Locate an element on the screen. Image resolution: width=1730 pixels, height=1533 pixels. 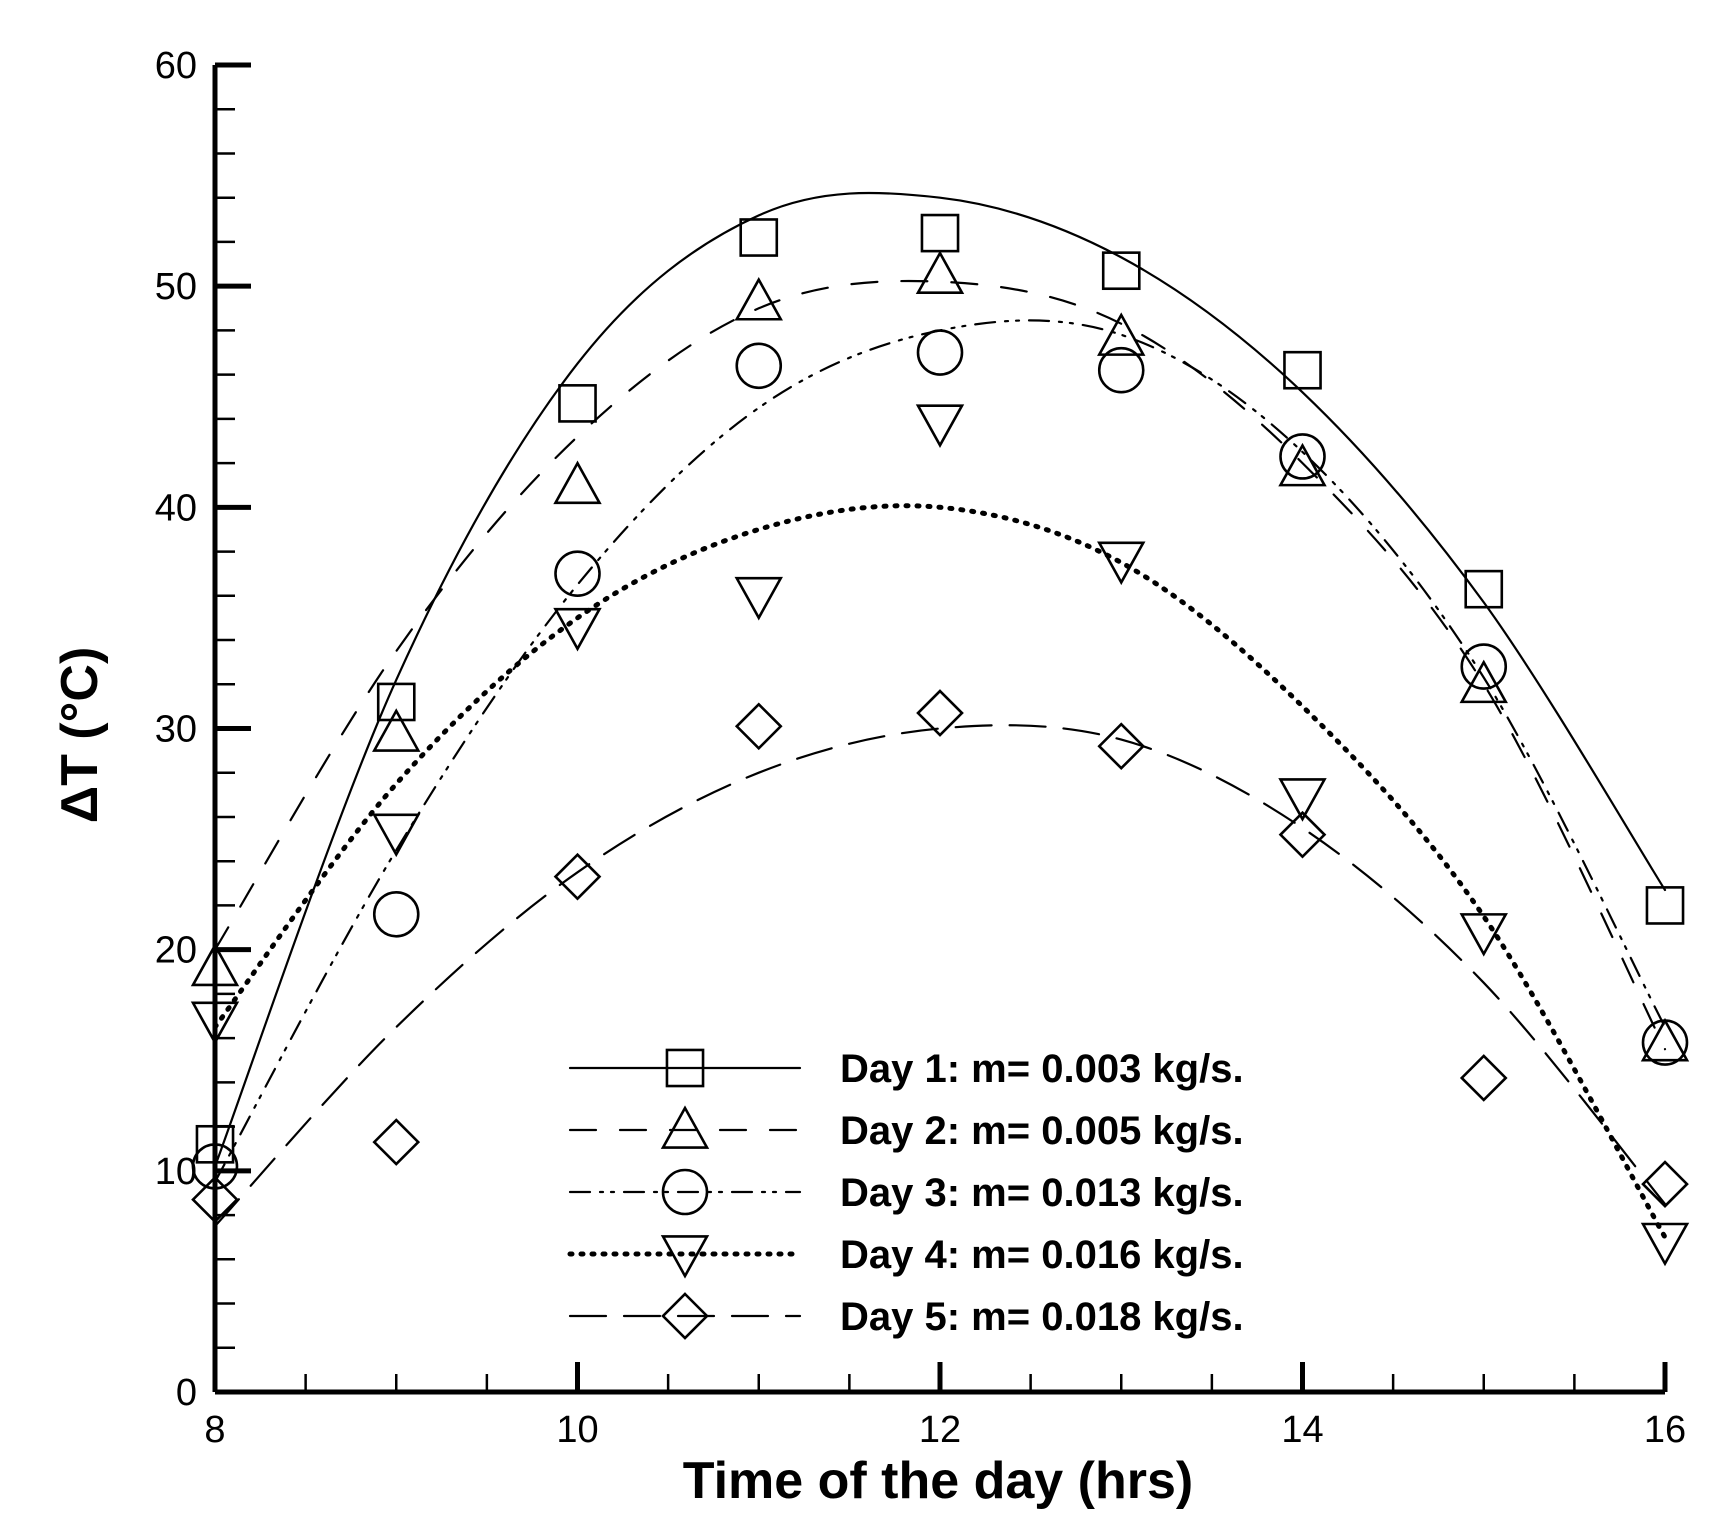
x-tick-label: 16 is located at coordinates (1665, 1430).